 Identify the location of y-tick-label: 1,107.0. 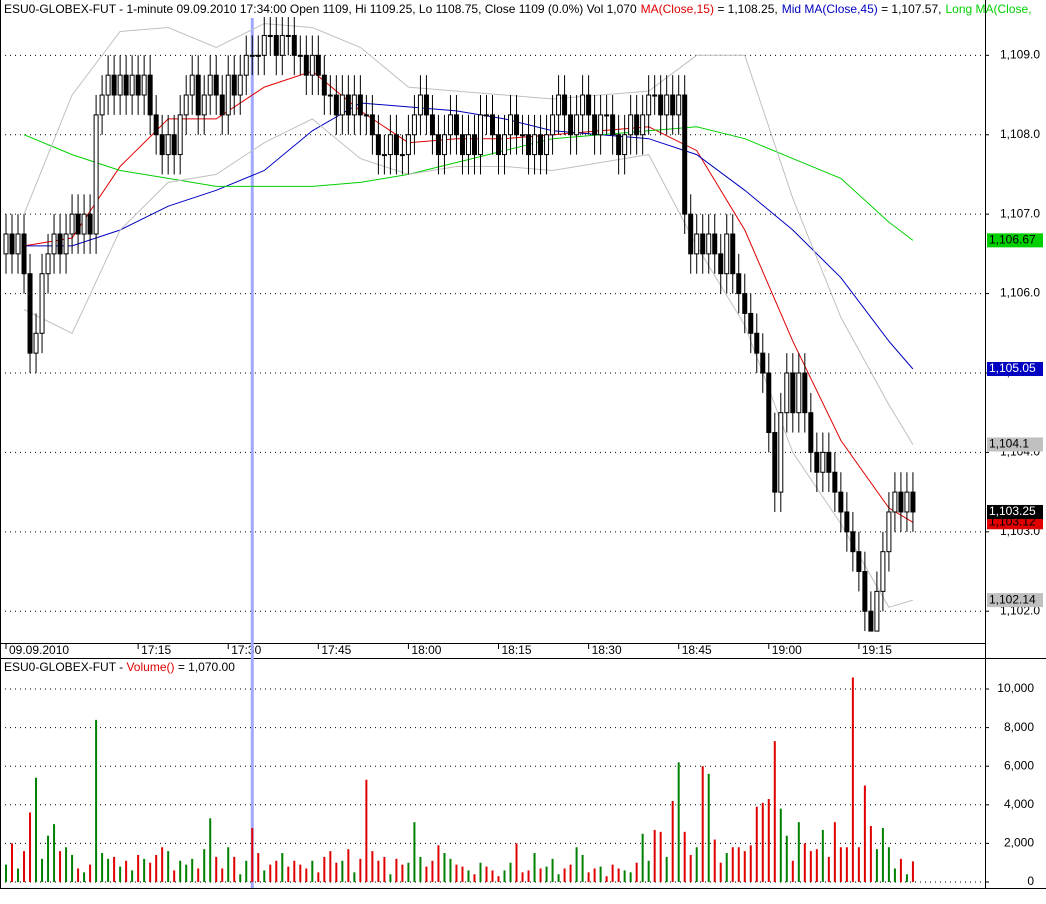
(1020, 213).